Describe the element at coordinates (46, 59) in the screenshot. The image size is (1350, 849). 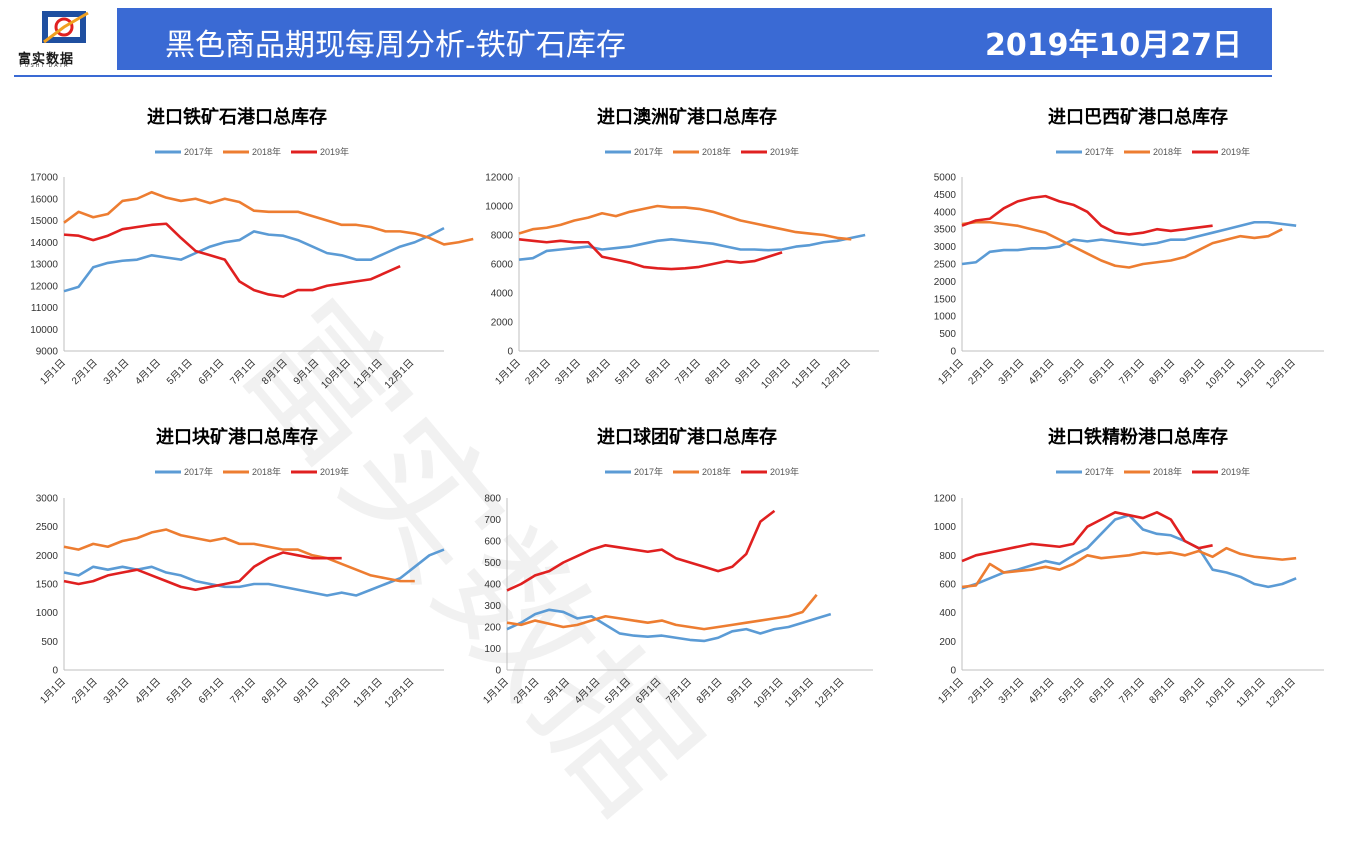
I see `logo-text: 富实数据` at that location.